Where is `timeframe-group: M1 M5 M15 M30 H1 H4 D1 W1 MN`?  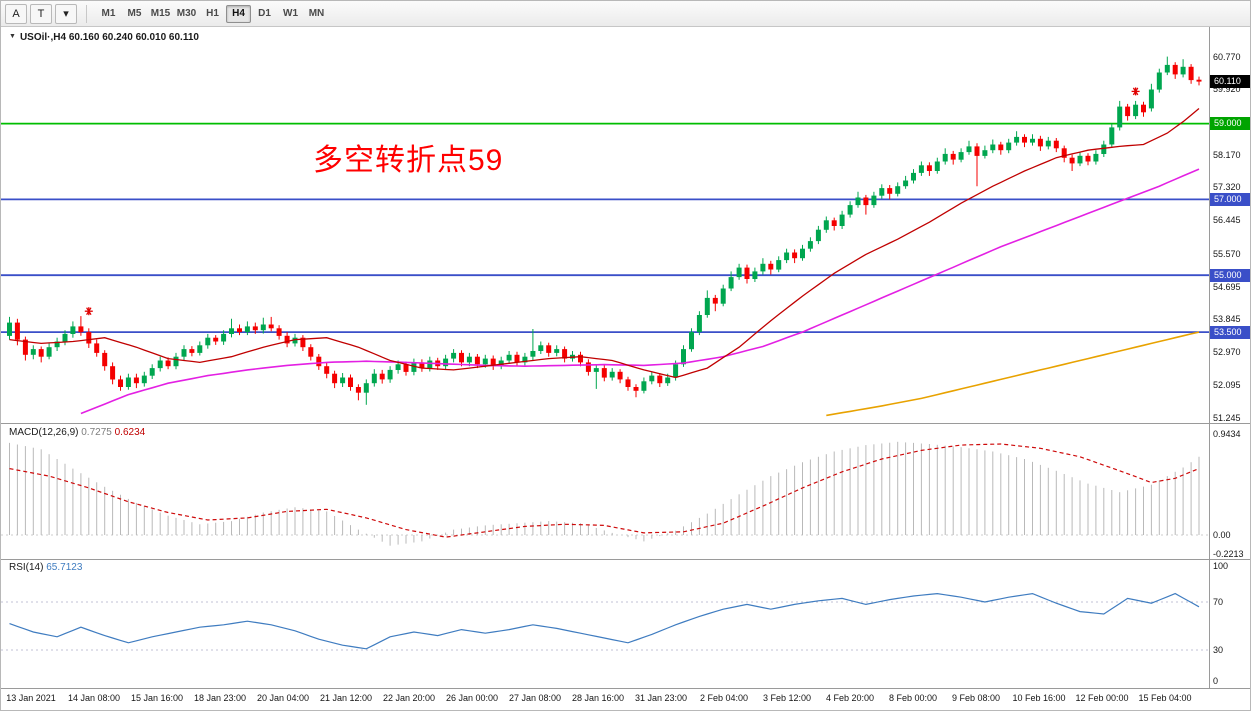
timeframe-group: M1 M5 M15 M30 H1 H4 D1 W1 MN is located at coordinates (212, 13).